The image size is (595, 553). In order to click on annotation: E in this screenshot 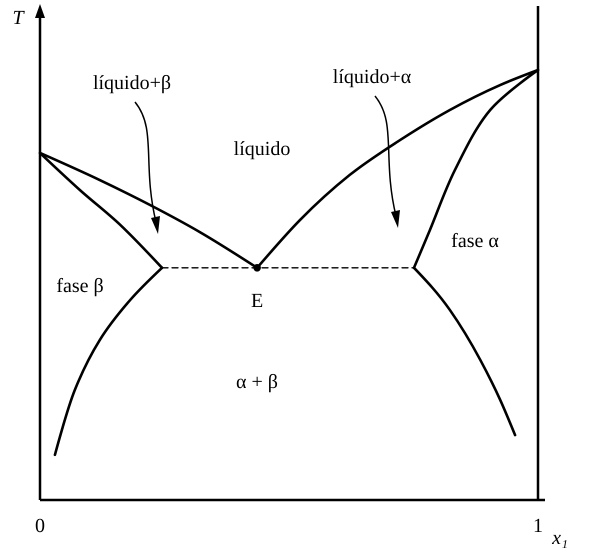, I will do `click(257, 300)`.